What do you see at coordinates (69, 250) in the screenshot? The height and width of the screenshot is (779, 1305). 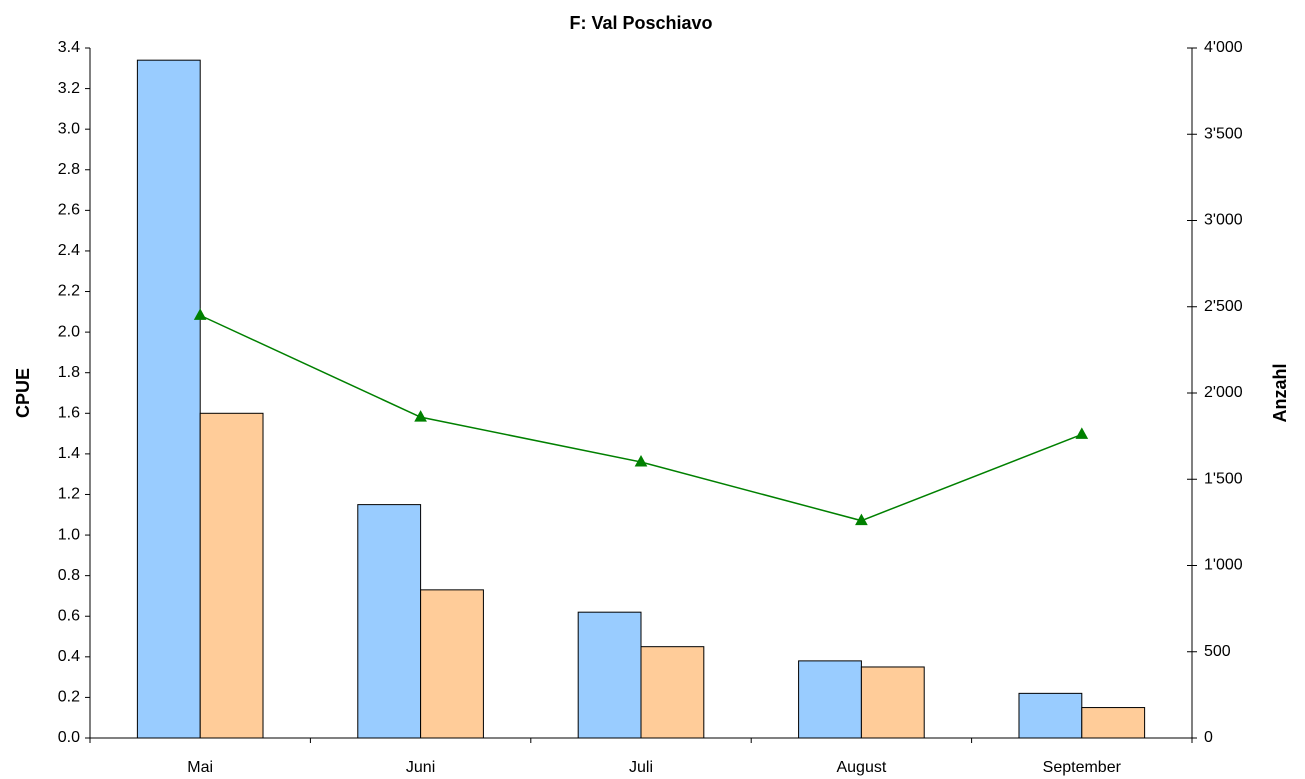 I see `y-tick-label: 2.4` at bounding box center [69, 250].